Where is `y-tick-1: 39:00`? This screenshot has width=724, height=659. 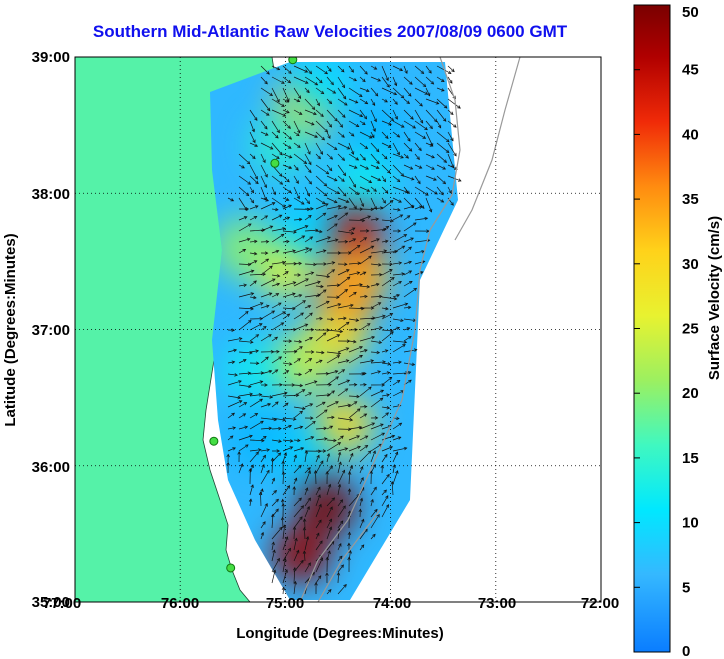 y-tick-1: 39:00 is located at coordinates (51, 57).